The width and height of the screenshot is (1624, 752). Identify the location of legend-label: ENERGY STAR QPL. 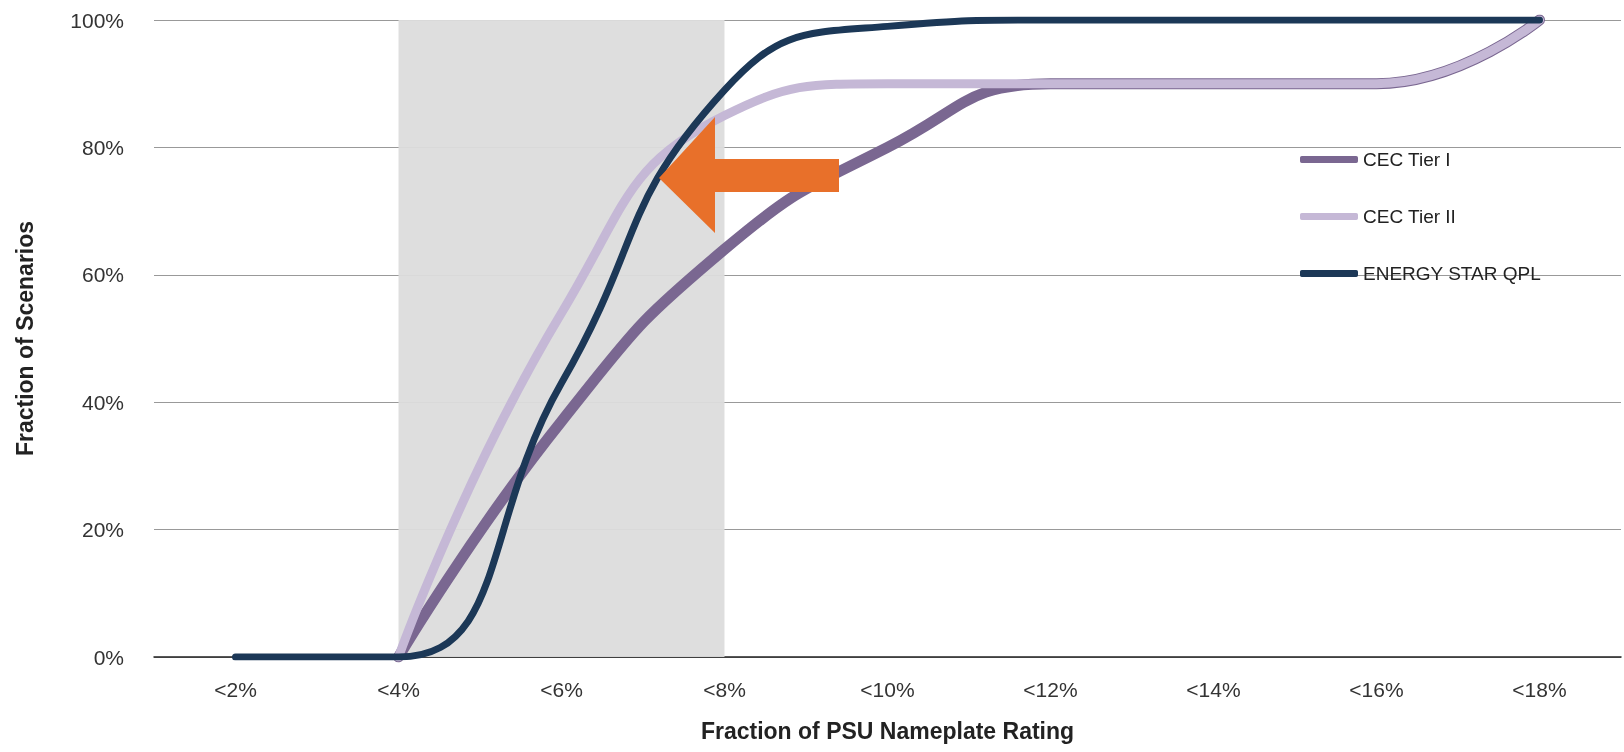
(1452, 273).